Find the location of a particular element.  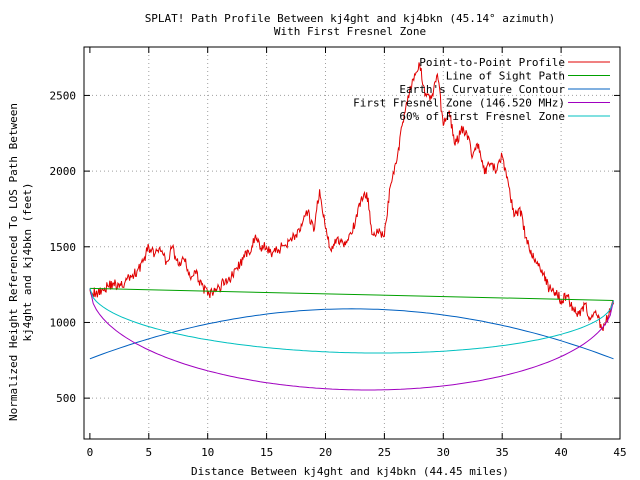

legend-label-earth-s-curvature-contour: Earth's Curvature Contour is located at coordinates (482, 89).